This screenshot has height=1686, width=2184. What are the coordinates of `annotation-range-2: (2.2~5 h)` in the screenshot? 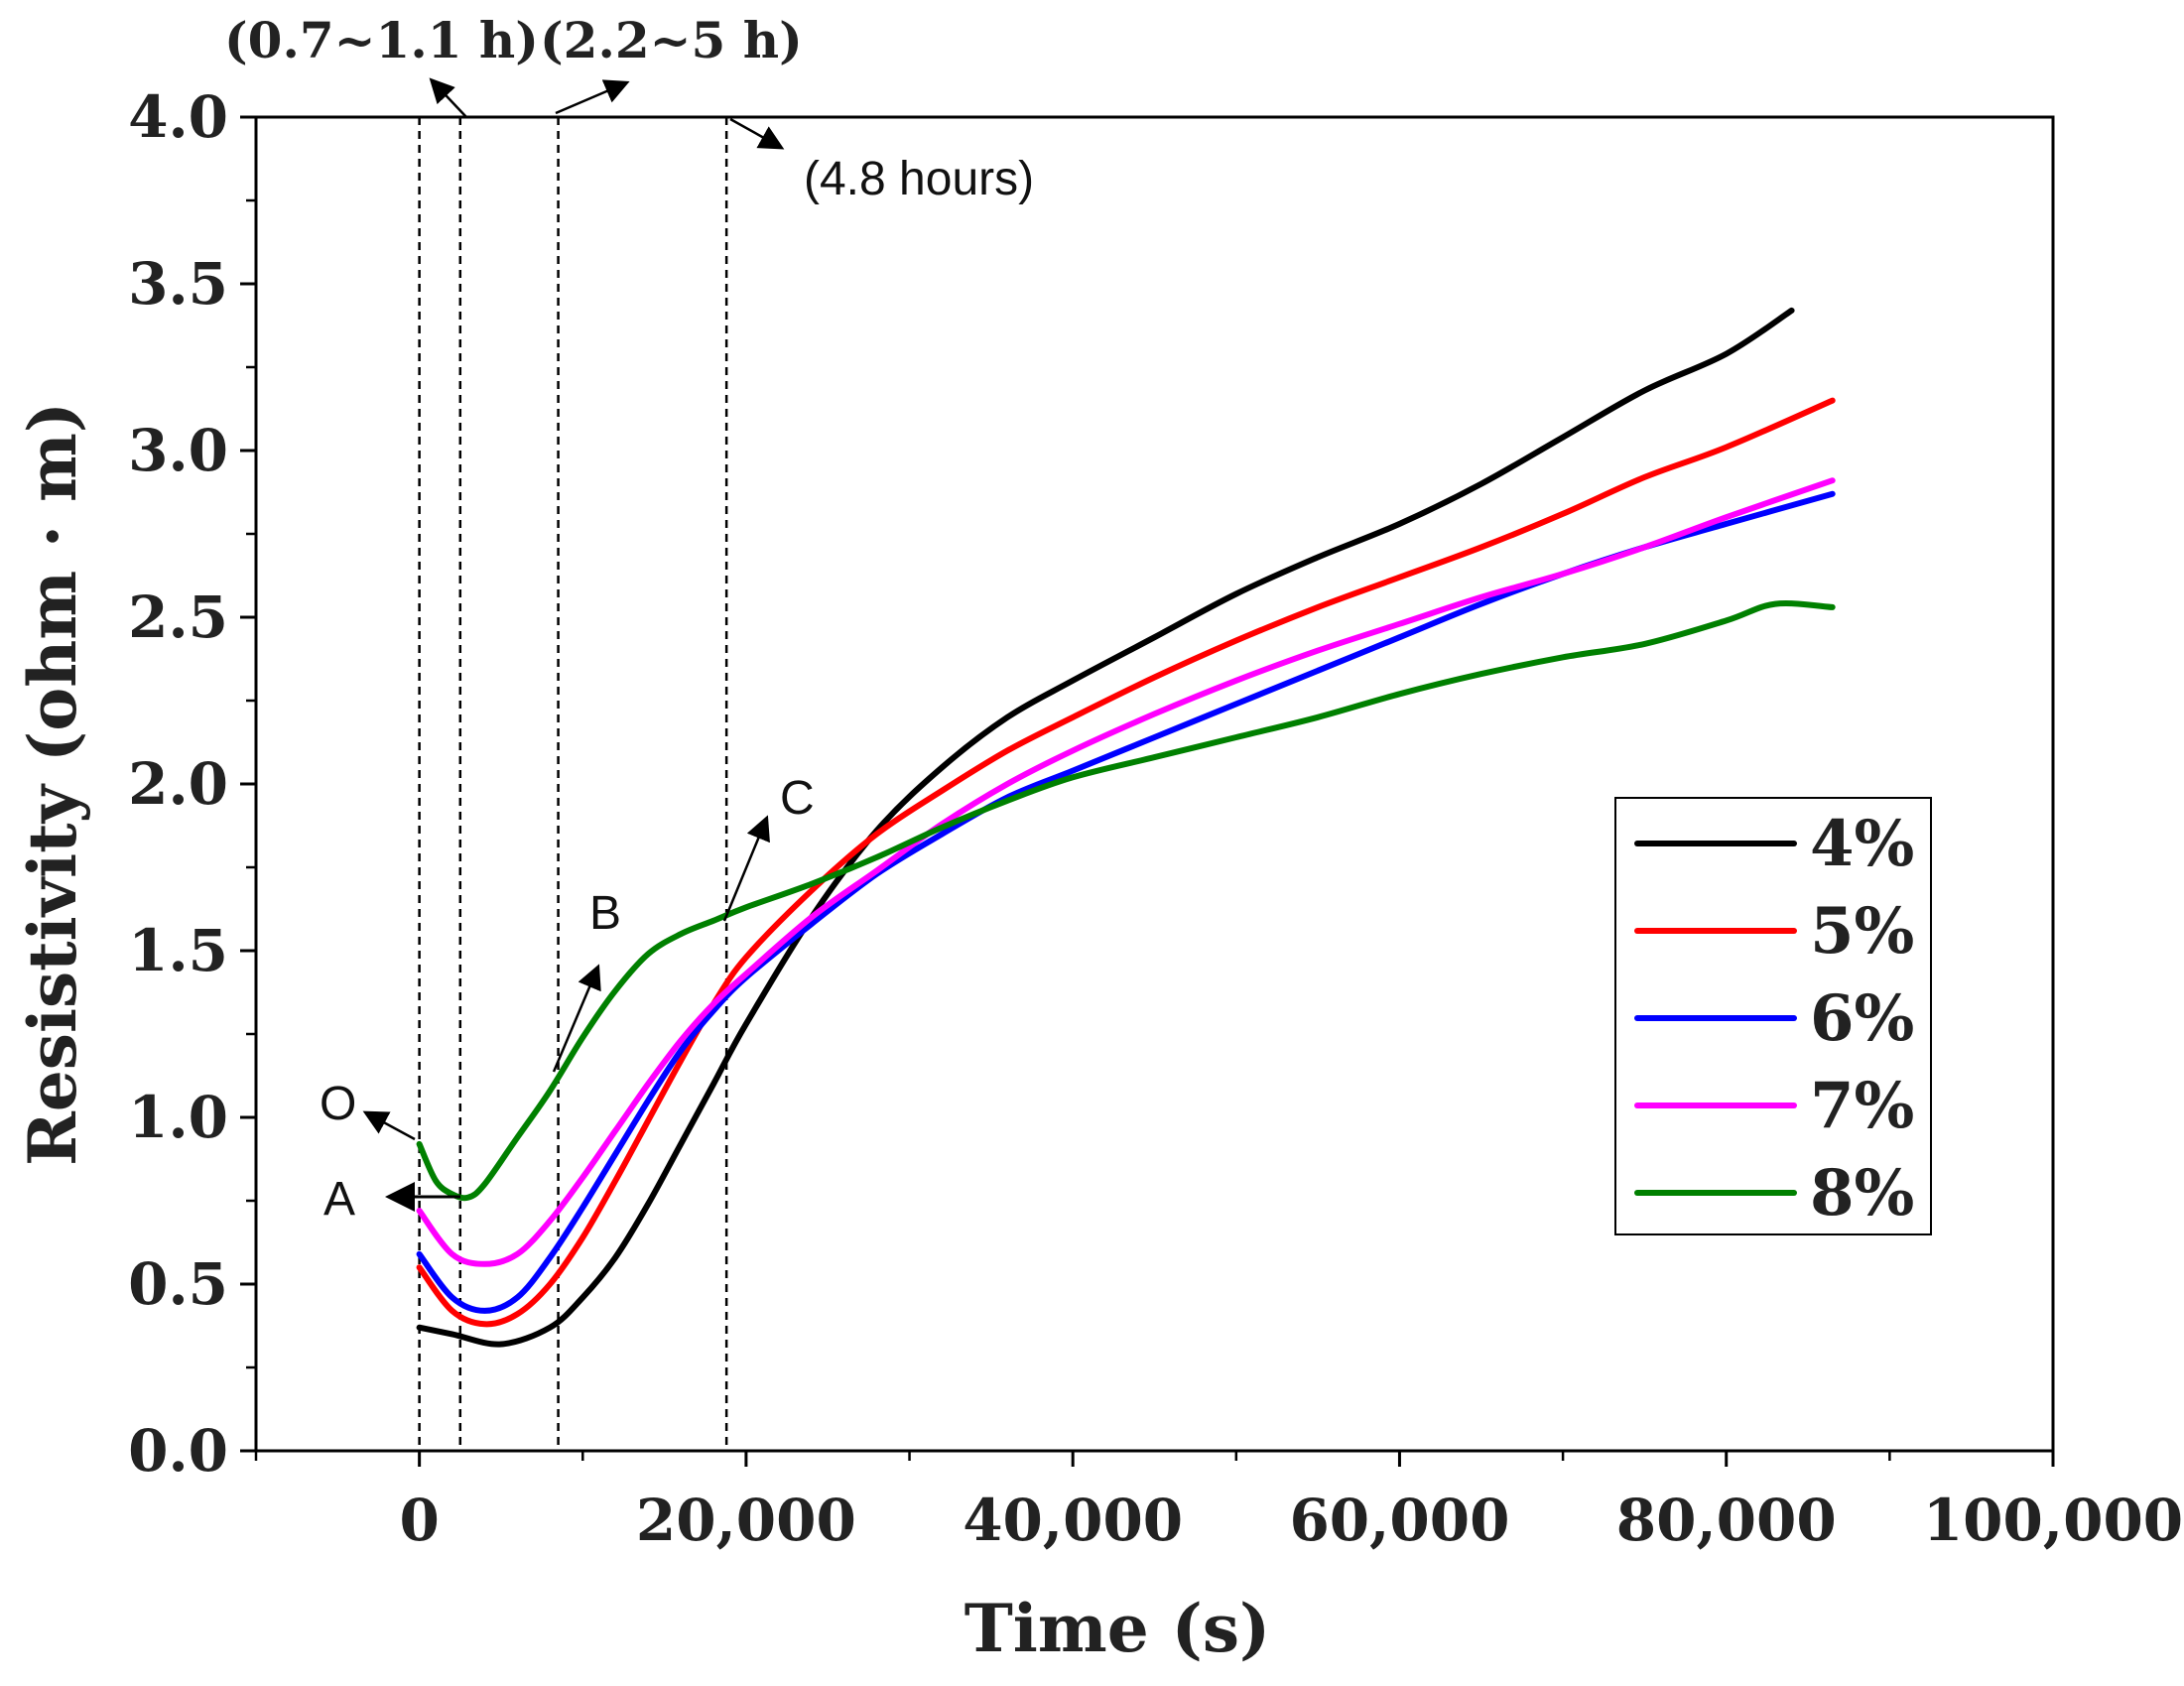 It's located at (671, 40).